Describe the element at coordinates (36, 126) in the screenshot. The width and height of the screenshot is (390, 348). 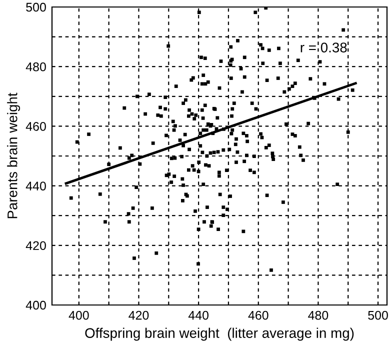
I see `y-tick-label: 460` at that location.